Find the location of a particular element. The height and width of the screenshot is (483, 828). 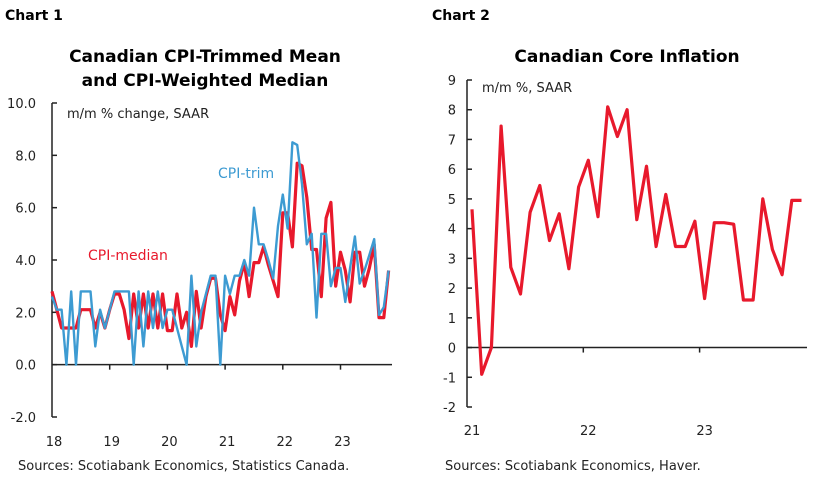

y-tick-label: 1 is located at coordinates (452, 319).